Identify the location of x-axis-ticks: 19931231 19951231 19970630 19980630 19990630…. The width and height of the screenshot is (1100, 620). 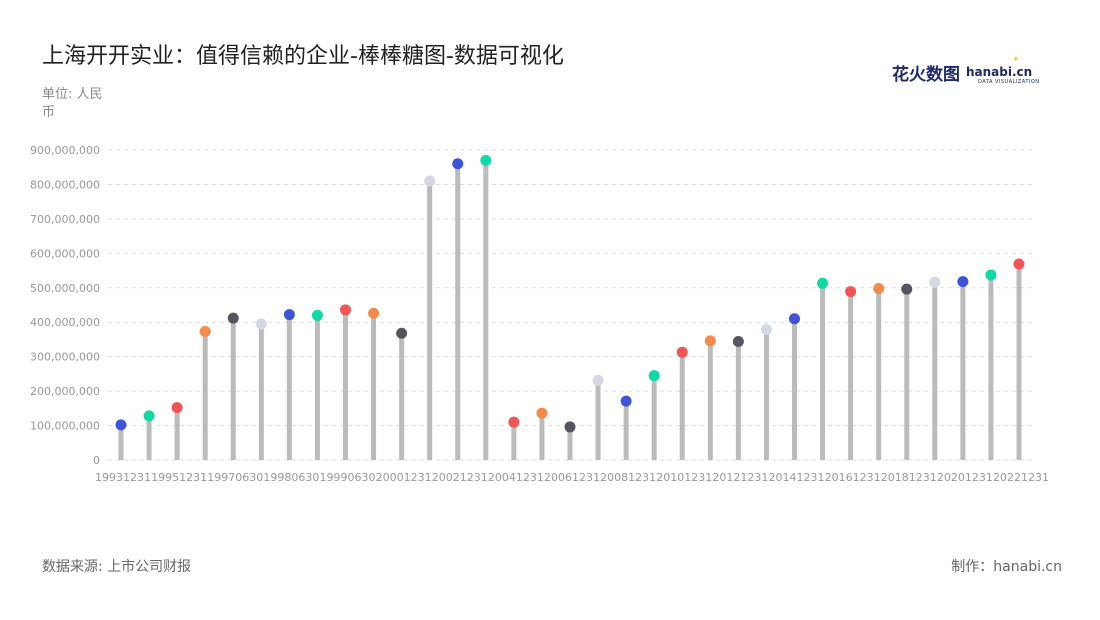
(572, 477).